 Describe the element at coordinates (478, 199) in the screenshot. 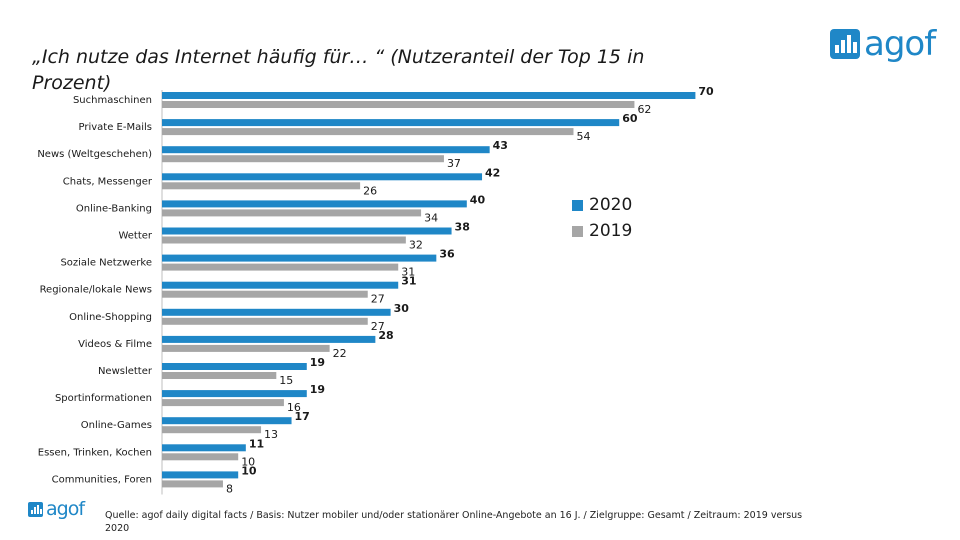

I see `data-label-2020: 40` at that location.